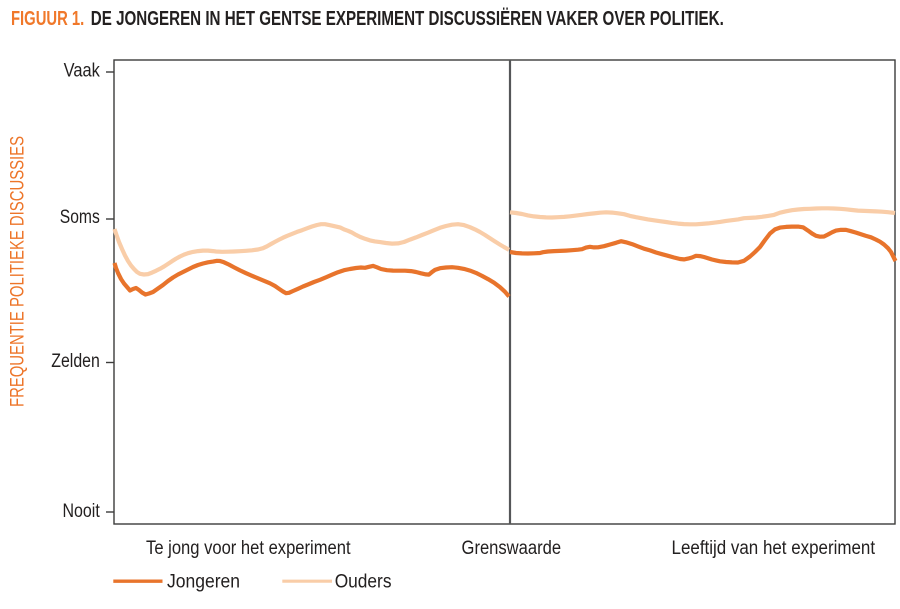  Describe the element at coordinates (248, 548) in the screenshot. I see `svg-text: Te jong voor het experiment` at that location.